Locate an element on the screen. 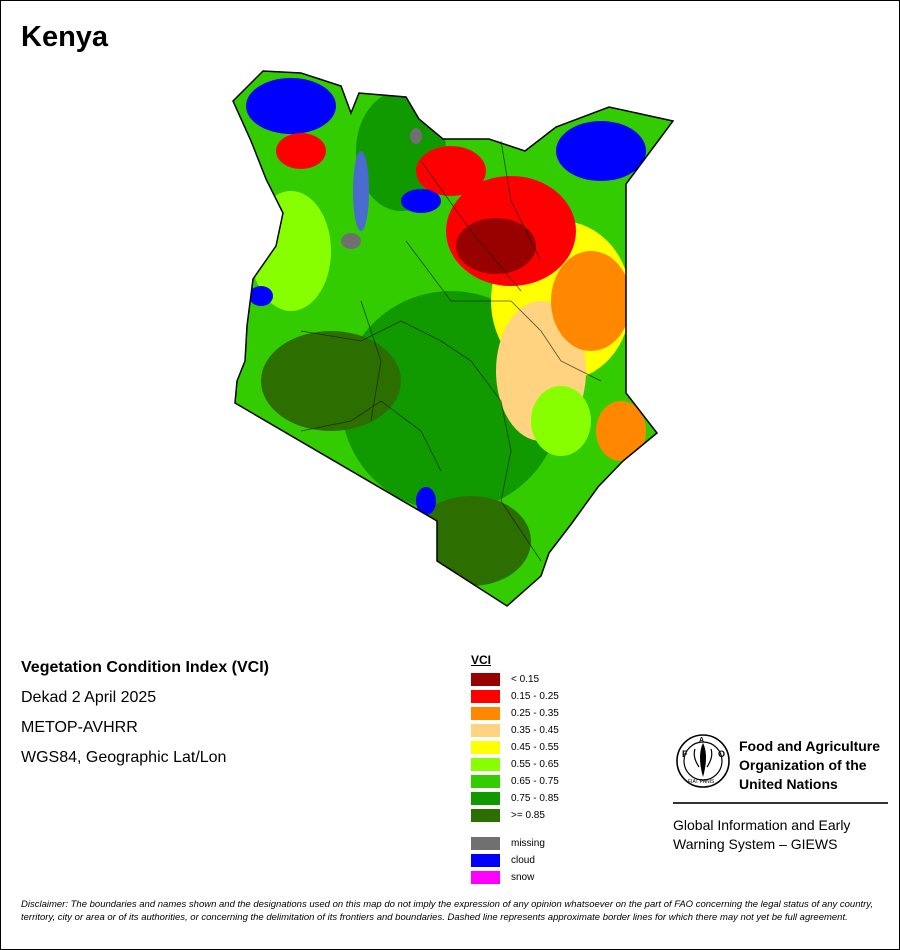 The width and height of the screenshot is (900, 950). legend-label: 0.35 - 0.45 is located at coordinates (535, 730).